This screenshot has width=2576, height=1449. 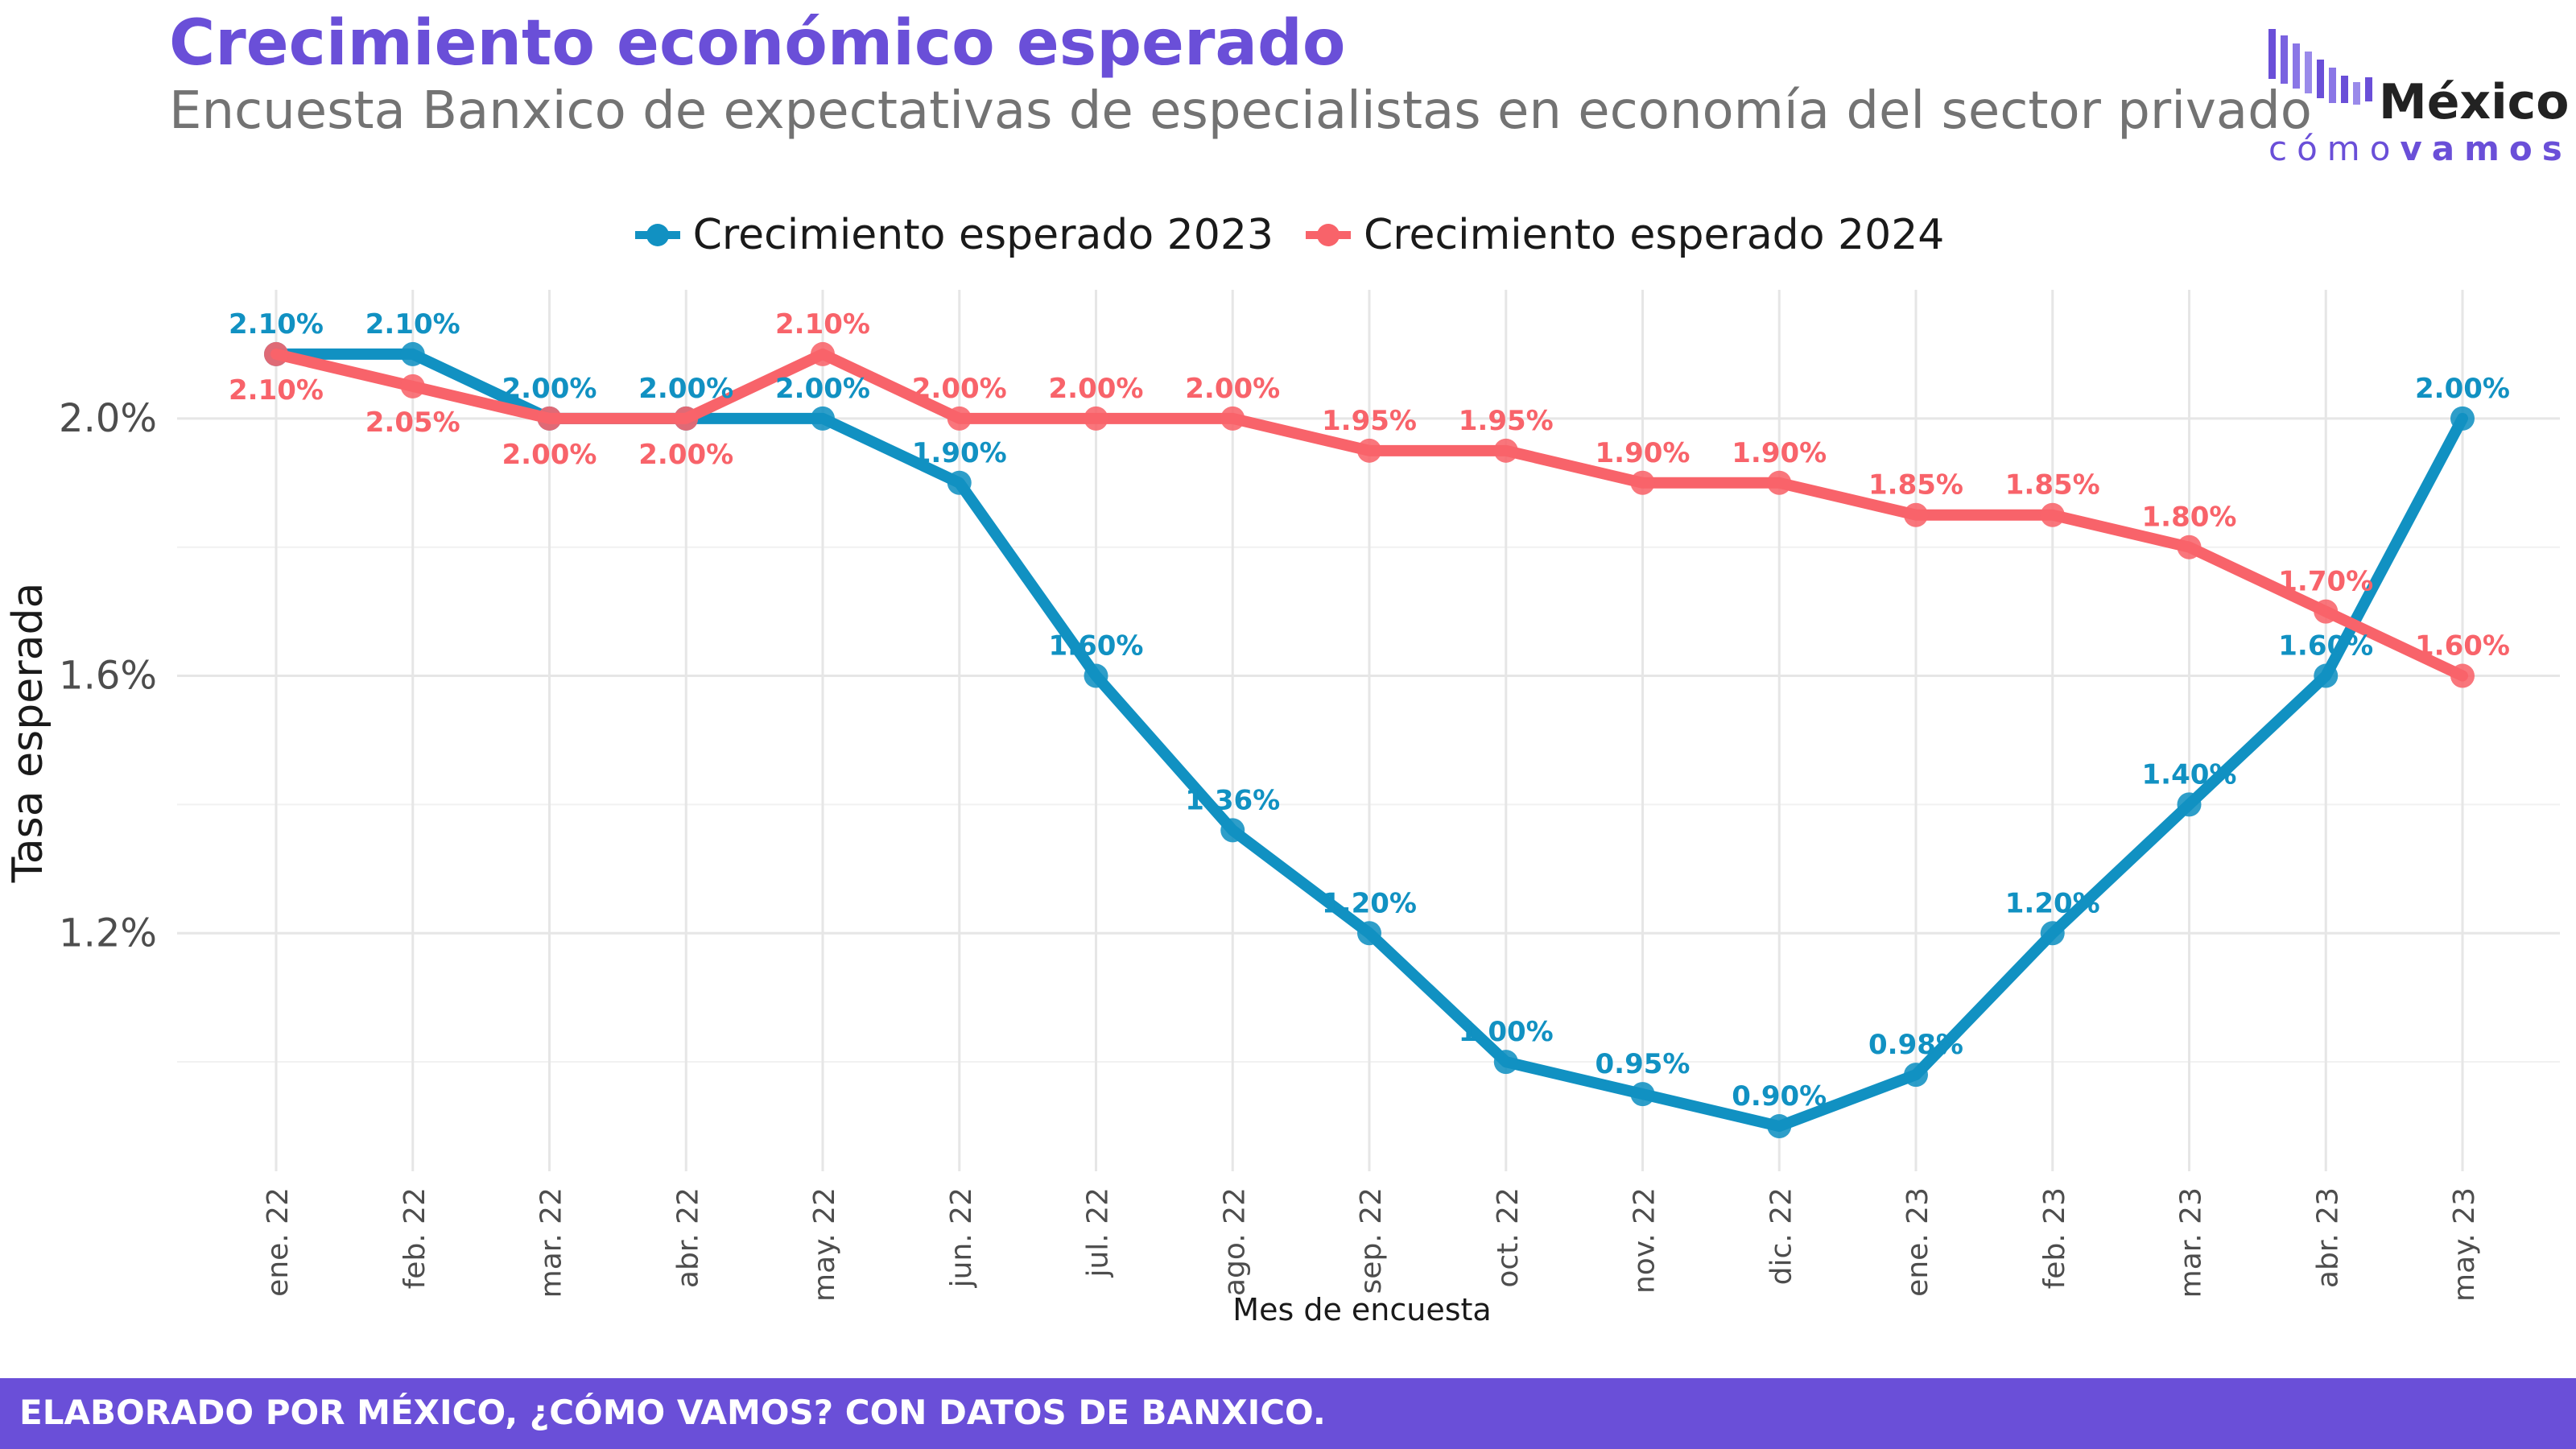 I want to click on x-tick-label: jun. 22, so click(x=961, y=1237).